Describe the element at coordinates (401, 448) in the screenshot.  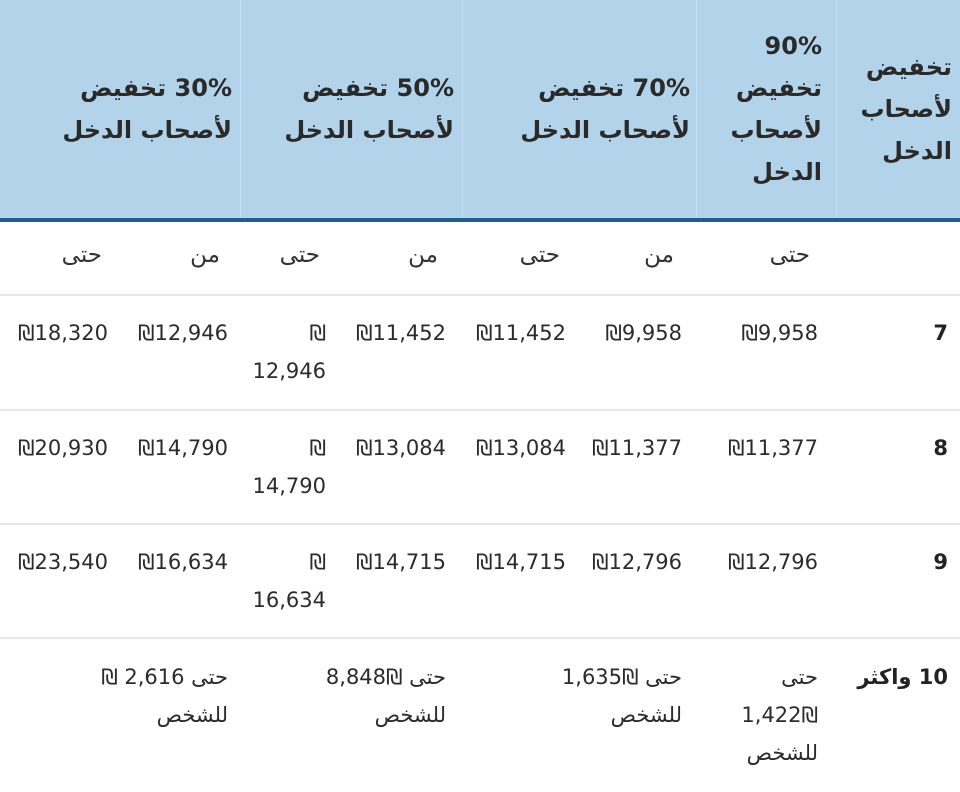
I see `row8-d50-from: ₪13,084` at that location.